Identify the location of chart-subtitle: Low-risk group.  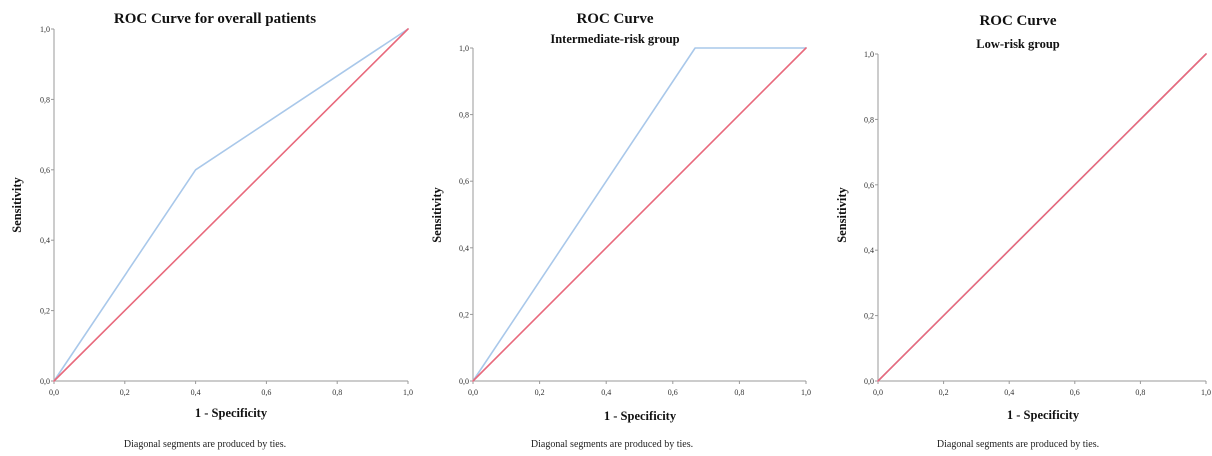
(1018, 44).